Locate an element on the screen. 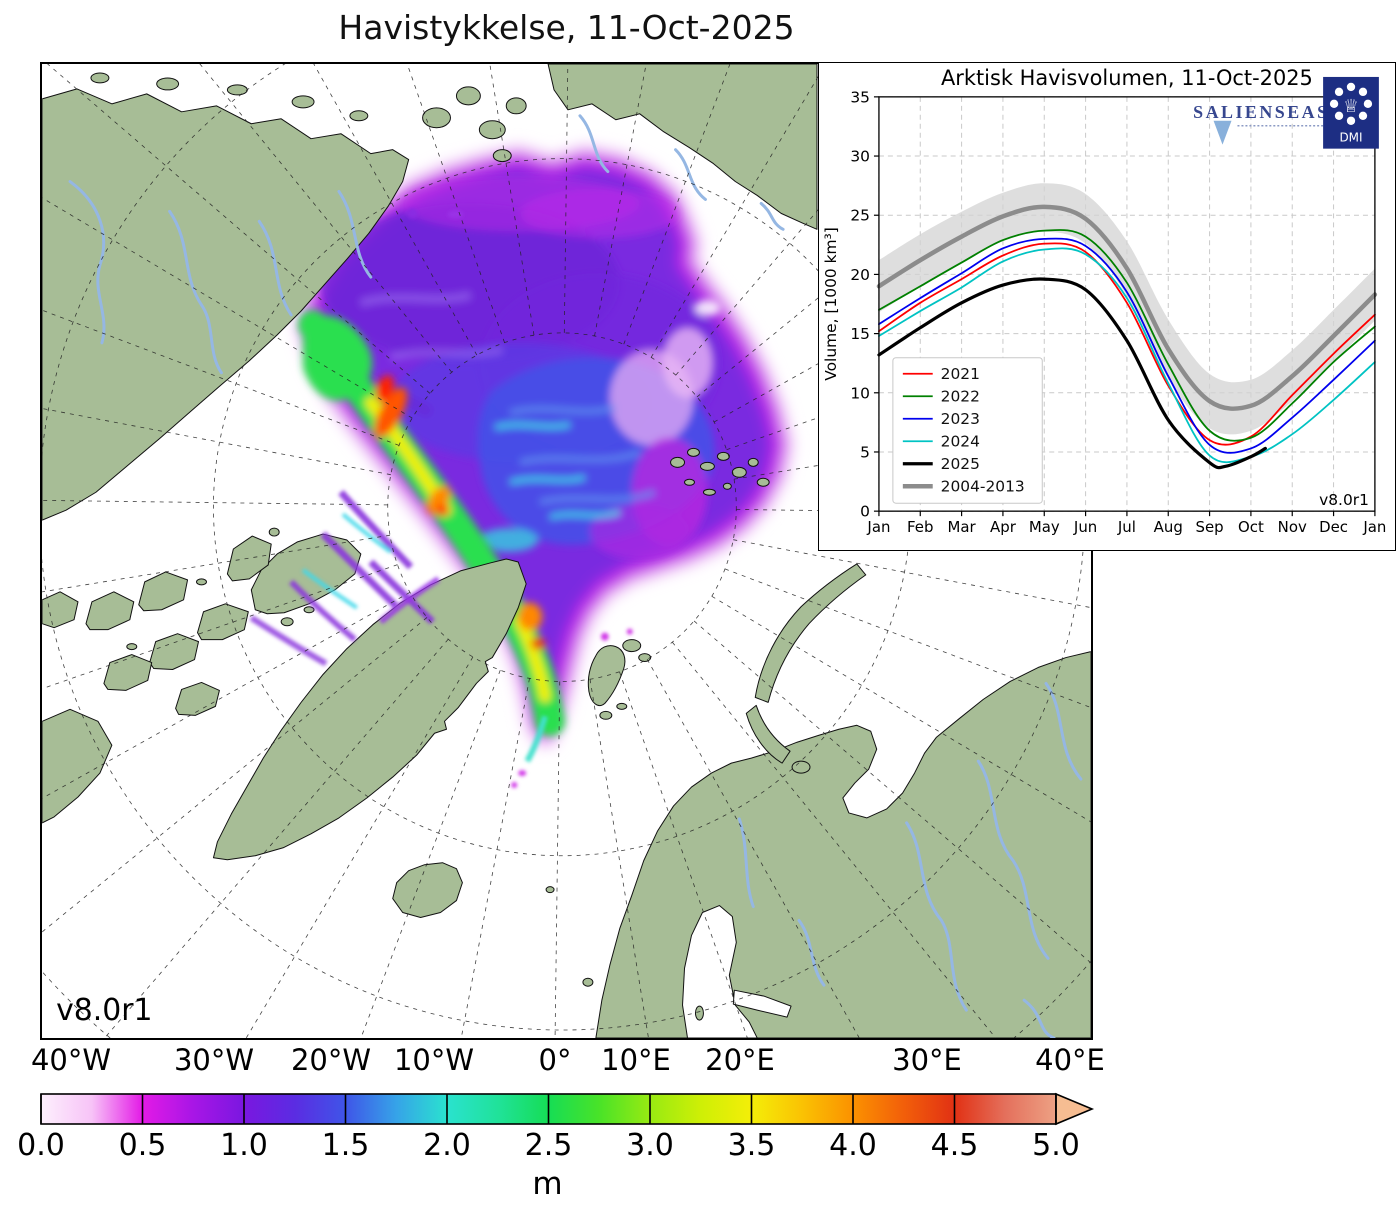  series-line-2022 is located at coordinates (1127, 335).